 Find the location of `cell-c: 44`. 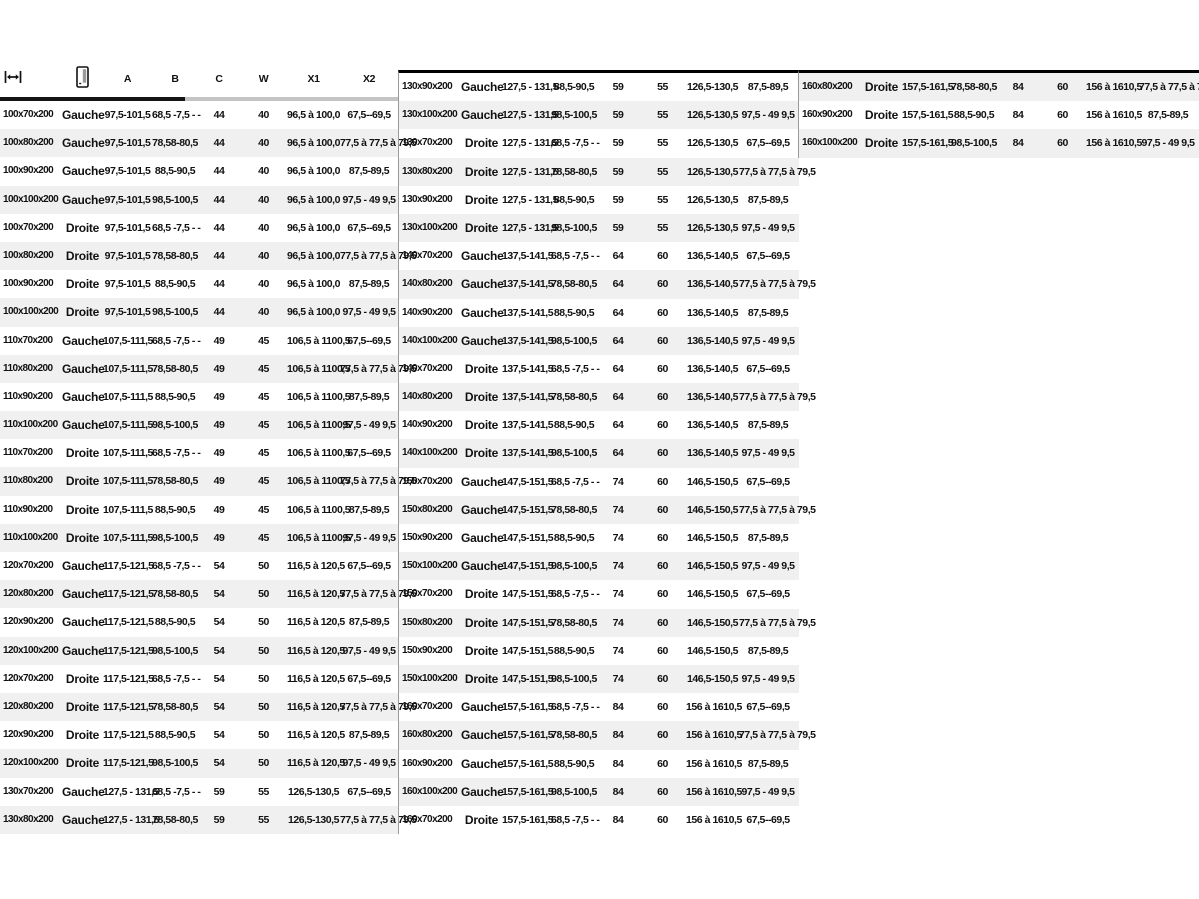

cell-c: 44 is located at coordinates (219, 227).